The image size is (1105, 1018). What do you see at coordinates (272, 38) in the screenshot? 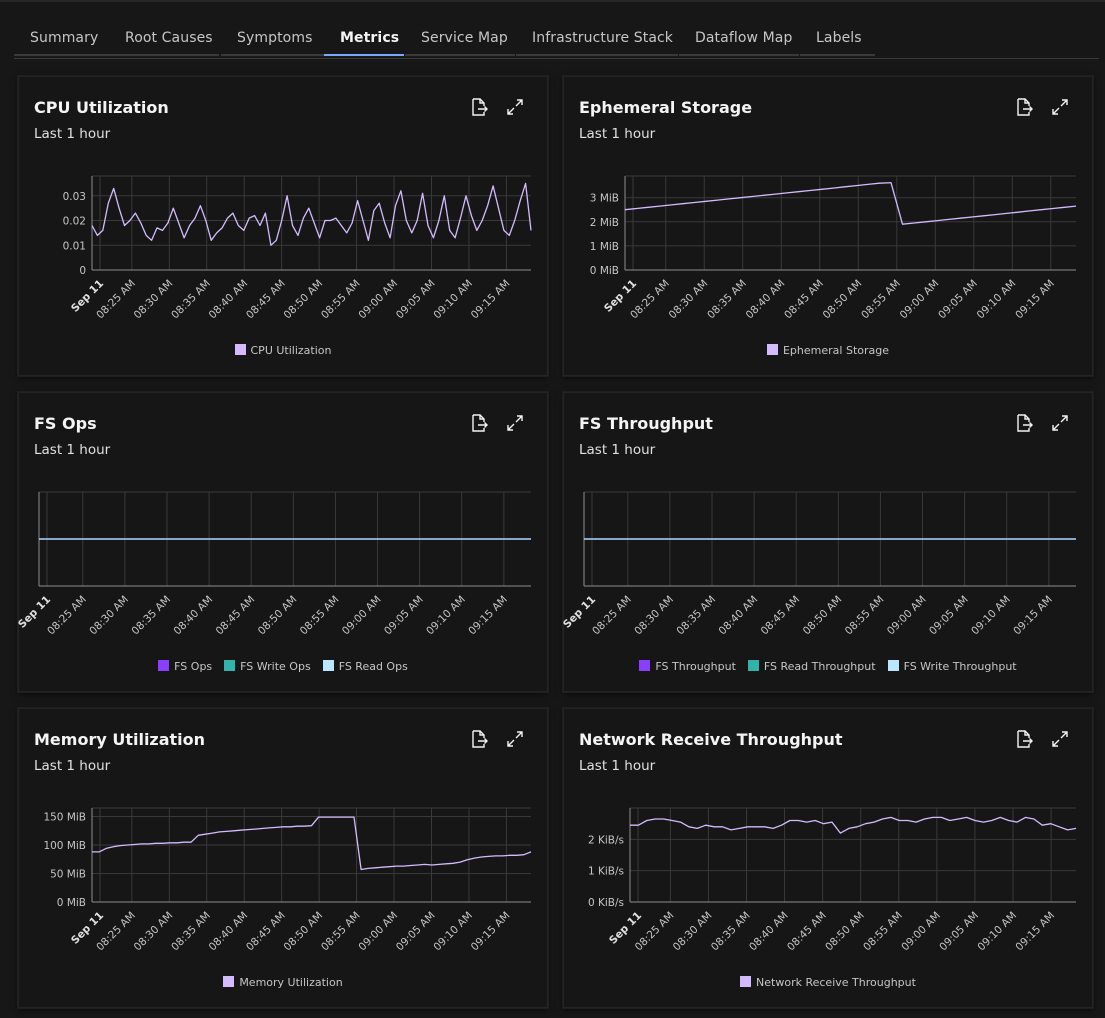
I see `tab-symptoms: Symptoms` at bounding box center [272, 38].